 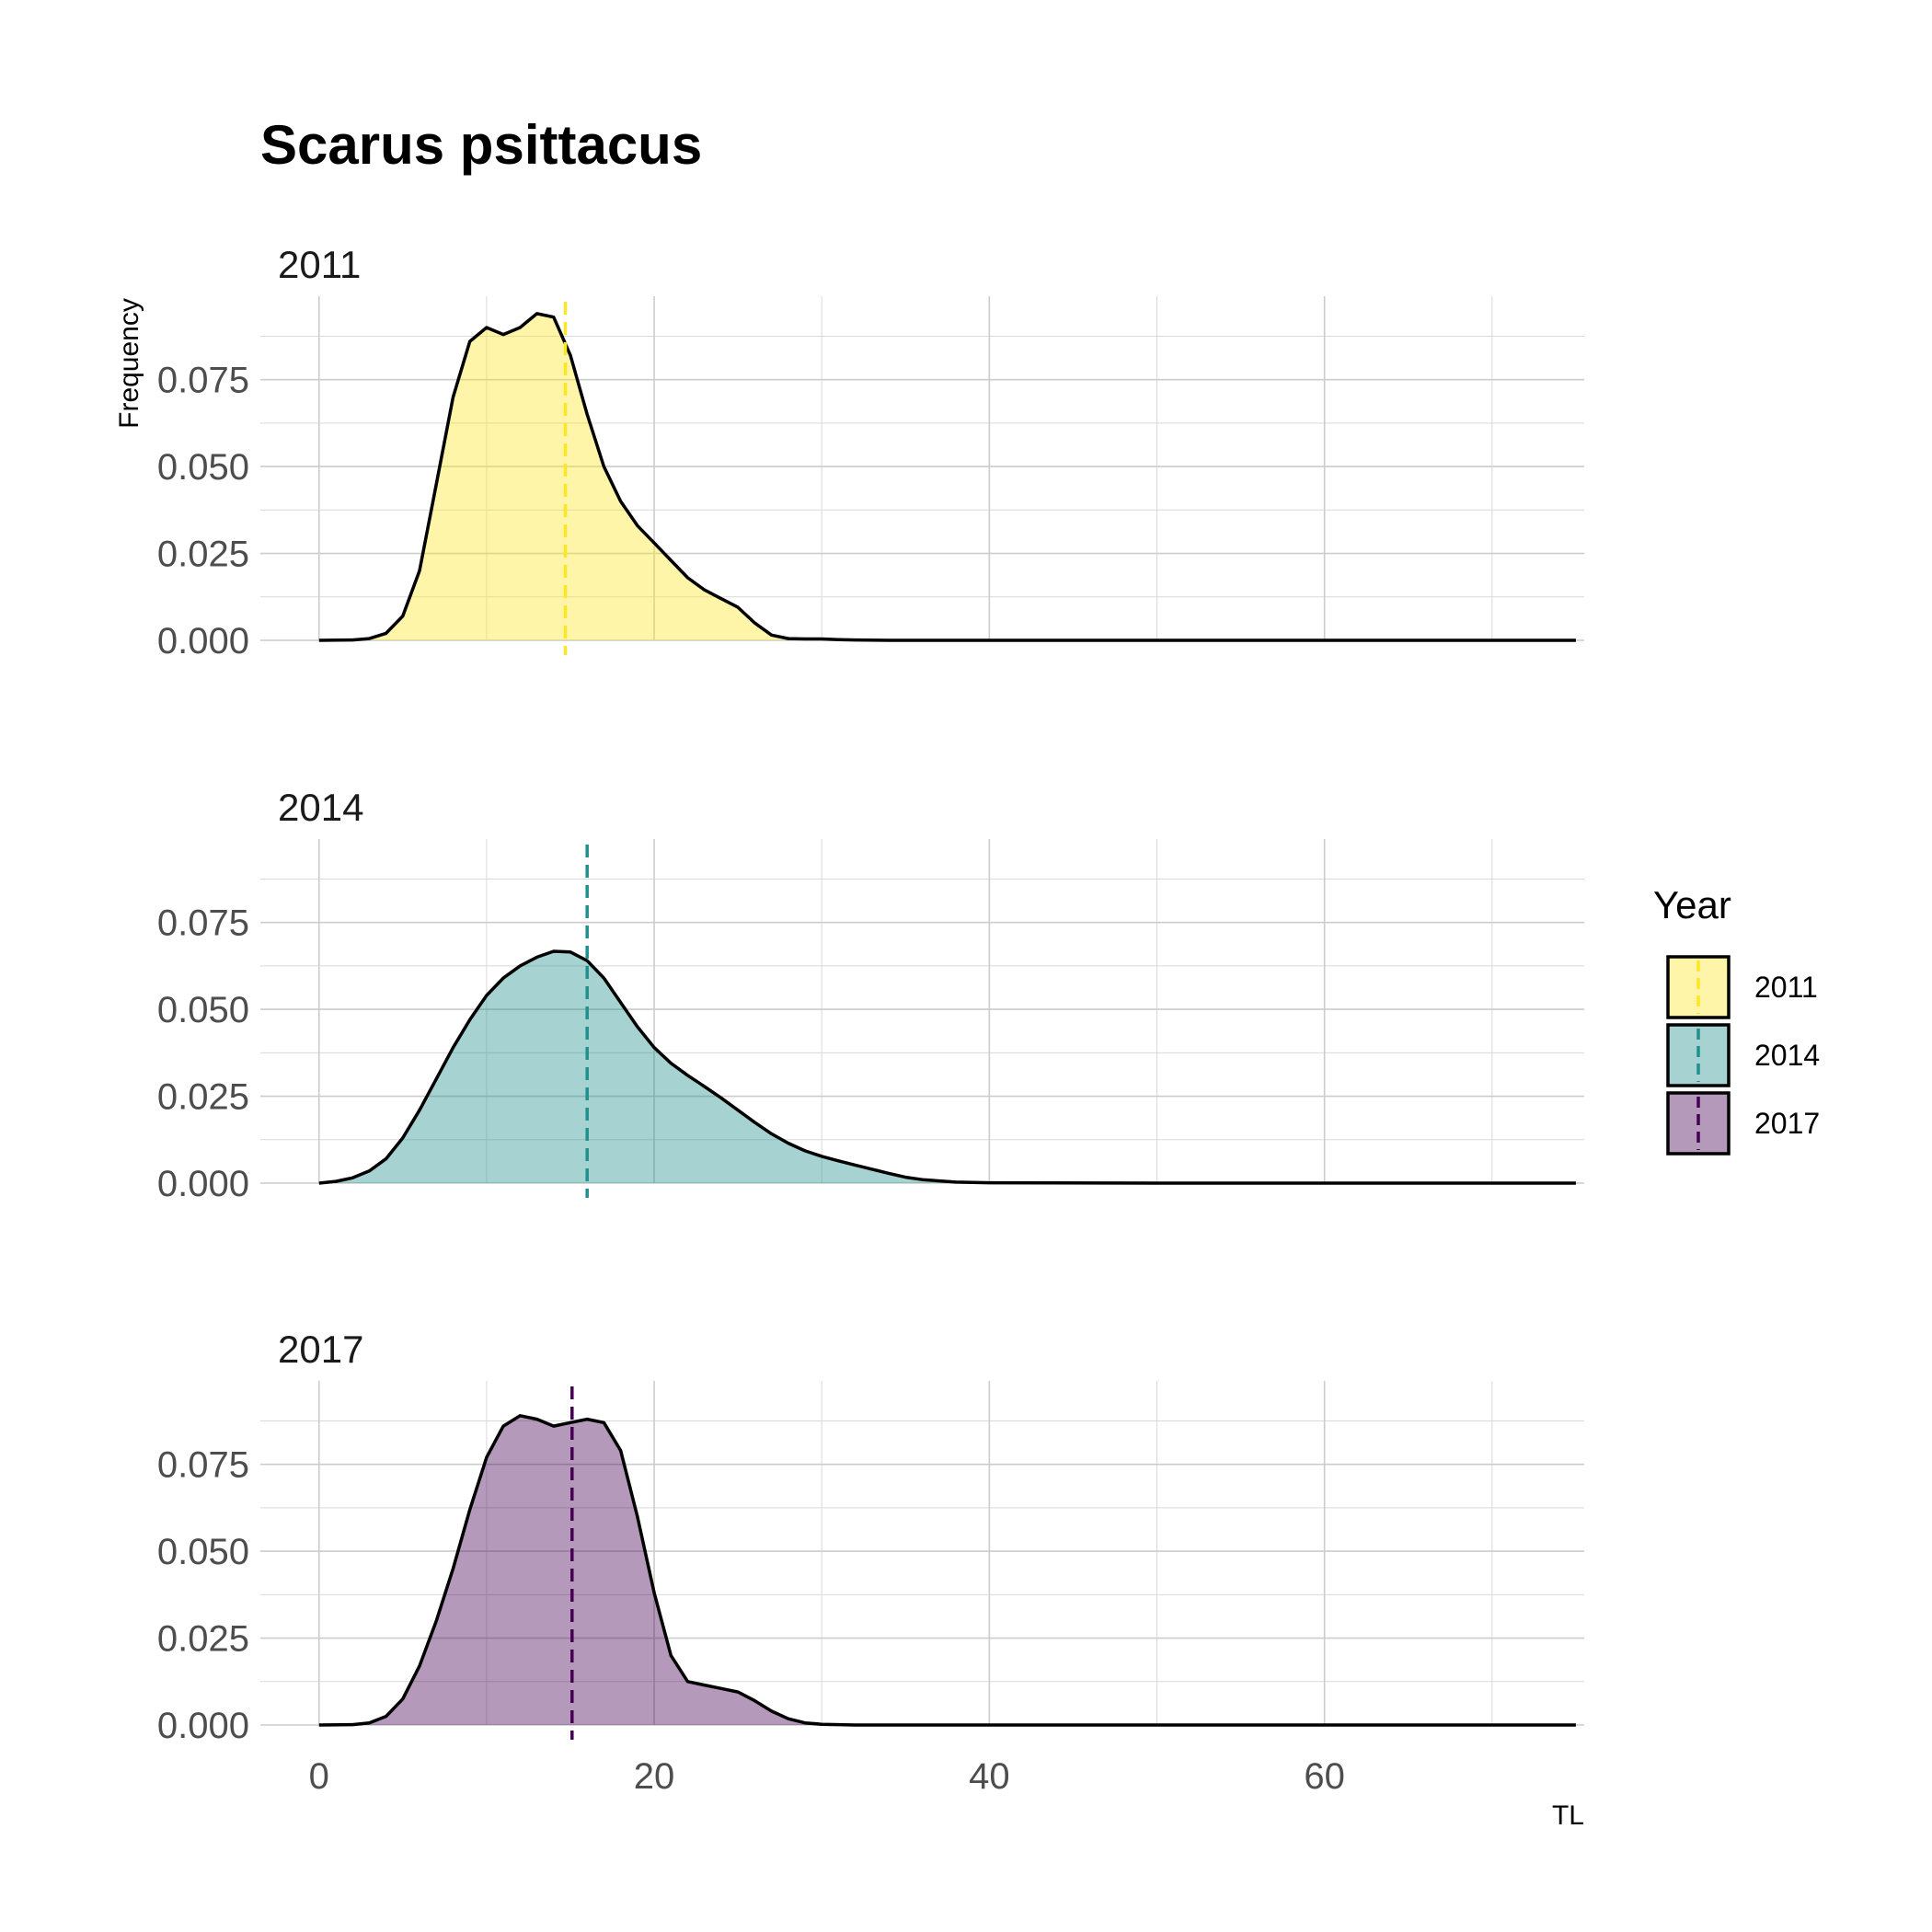 I want to click on density-line-2017, so click(x=947, y=1570).